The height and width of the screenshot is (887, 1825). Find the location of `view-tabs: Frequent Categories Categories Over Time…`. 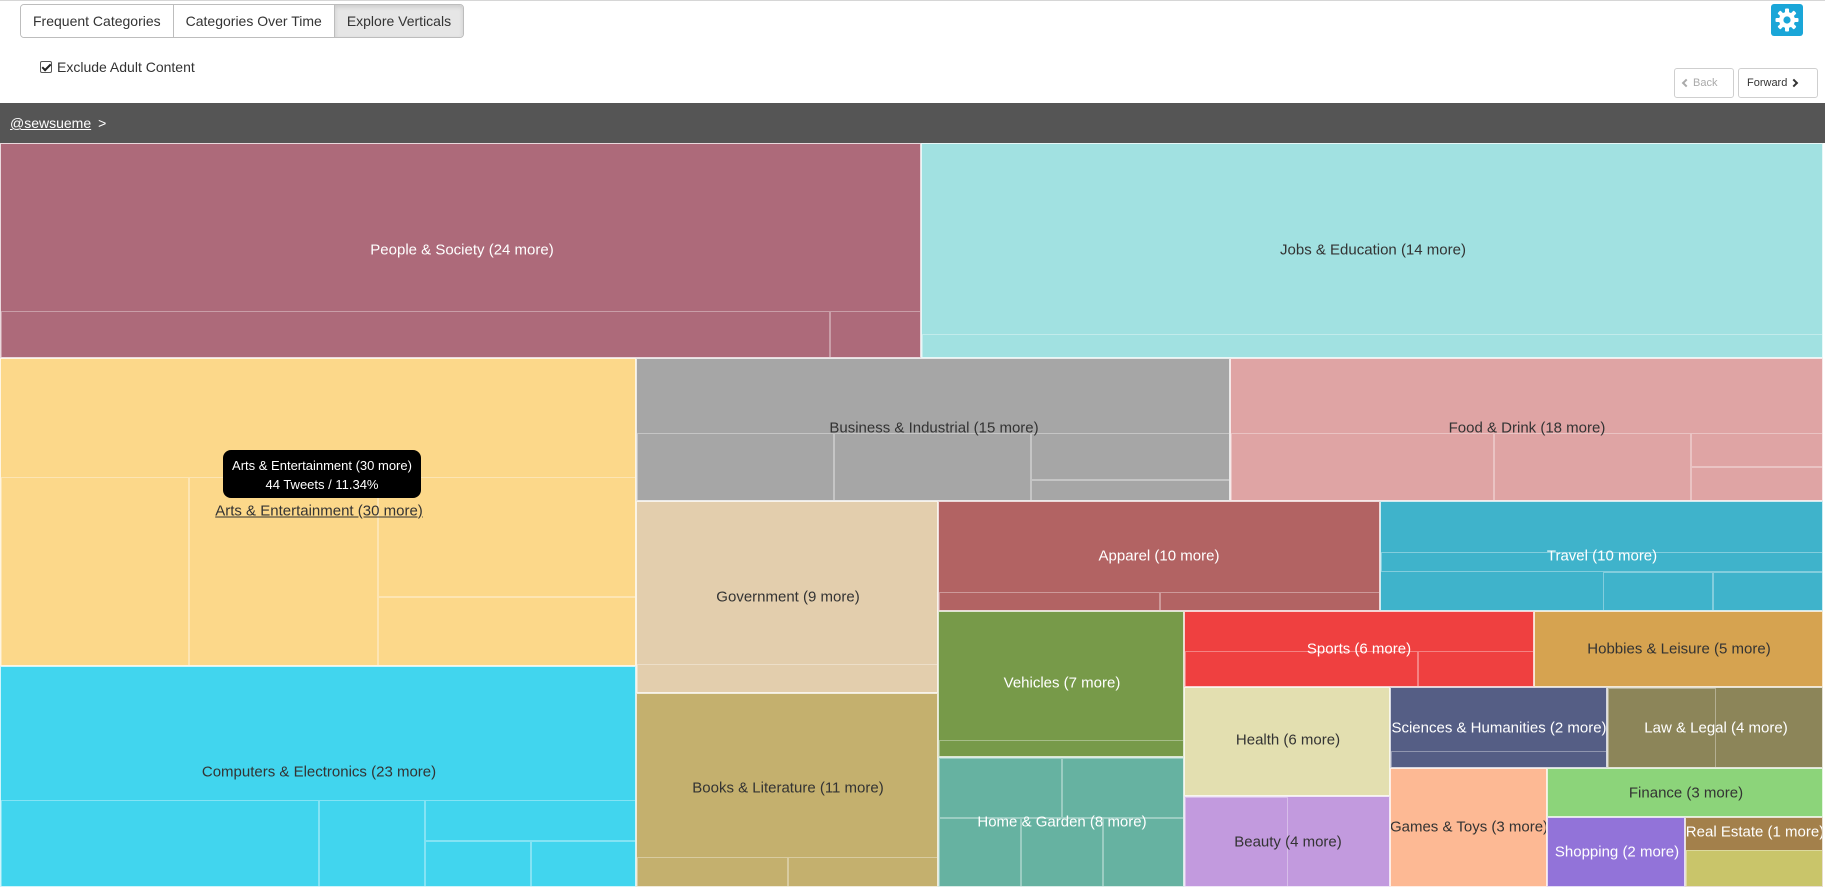

view-tabs: Frequent Categories Categories Over Time… is located at coordinates (242, 21).